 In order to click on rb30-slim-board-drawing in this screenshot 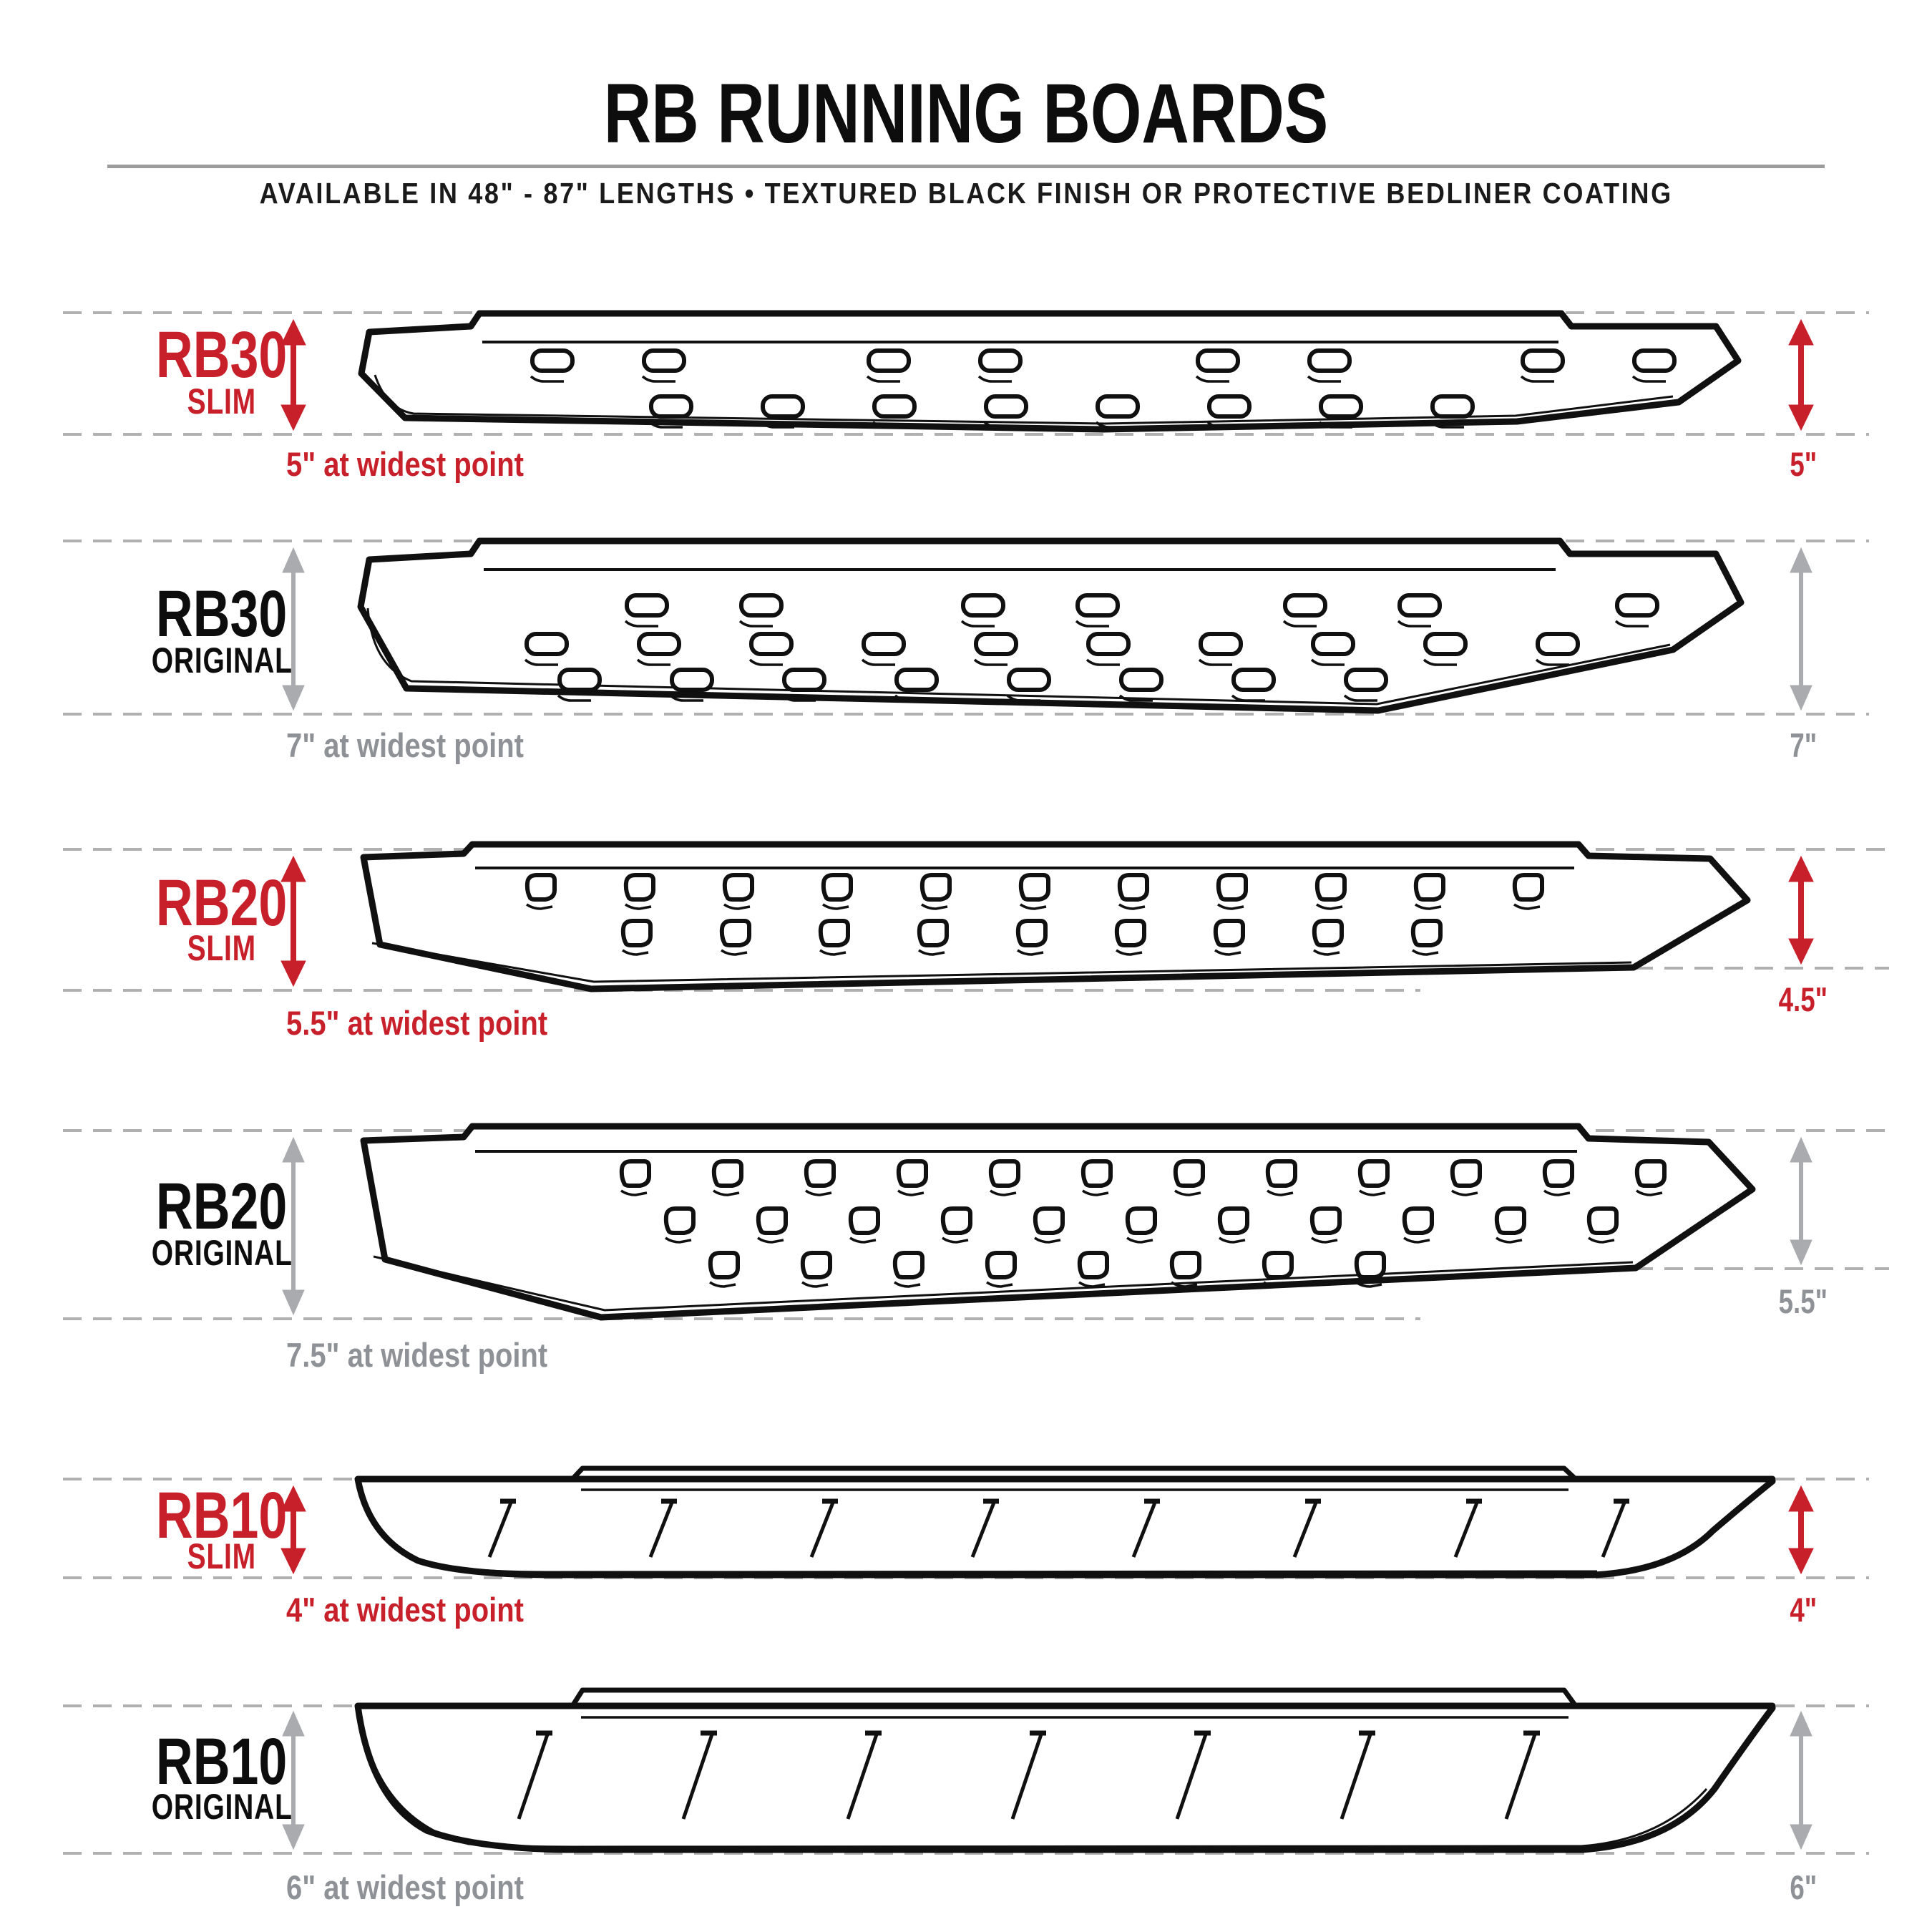, I will do `click(1050, 372)`.